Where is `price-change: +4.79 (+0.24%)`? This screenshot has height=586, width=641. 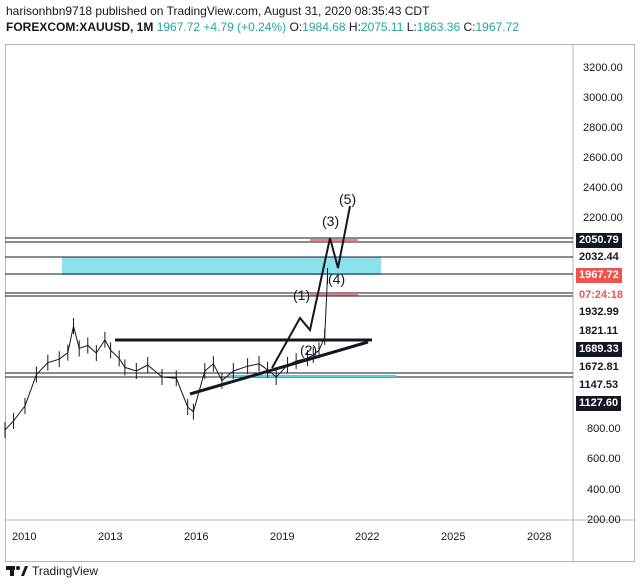
price-change: +4.79 (+0.24%) is located at coordinates (245, 27).